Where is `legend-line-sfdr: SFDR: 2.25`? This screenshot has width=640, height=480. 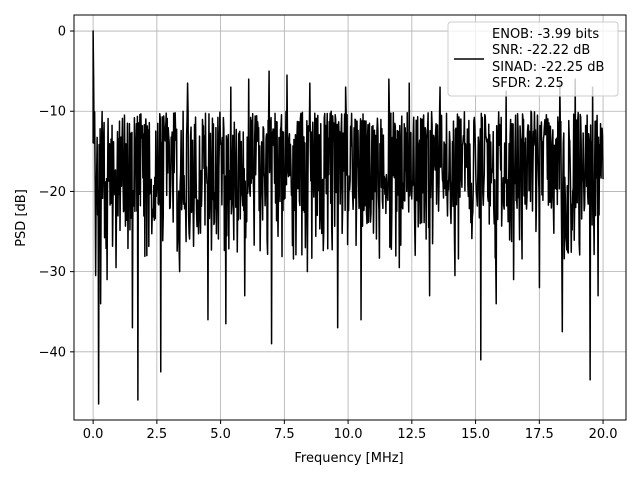 legend-line-sfdr: SFDR: 2.25 is located at coordinates (528, 83).